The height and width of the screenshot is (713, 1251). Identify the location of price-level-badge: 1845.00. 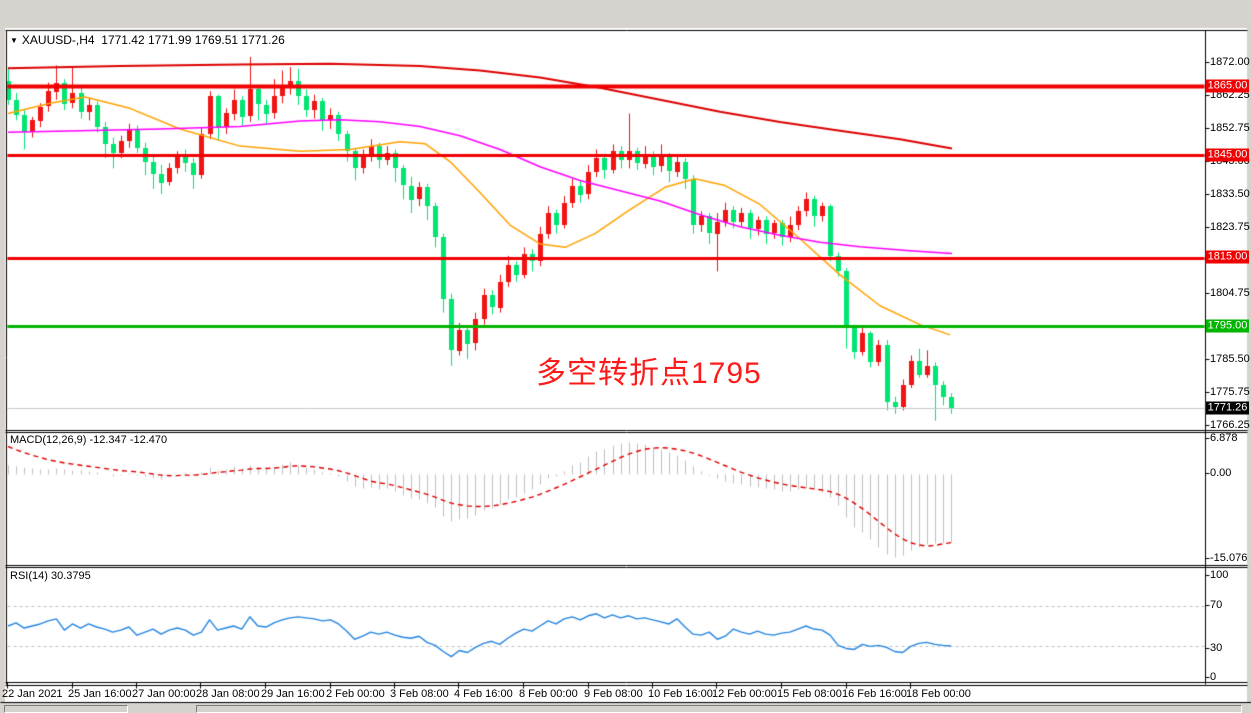
(1227, 155).